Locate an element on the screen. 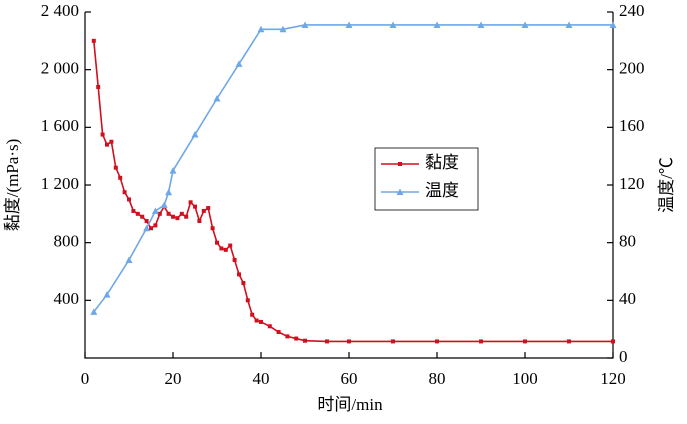 This screenshot has width=687, height=424. x-tick-label: 120 is located at coordinates (613, 378).